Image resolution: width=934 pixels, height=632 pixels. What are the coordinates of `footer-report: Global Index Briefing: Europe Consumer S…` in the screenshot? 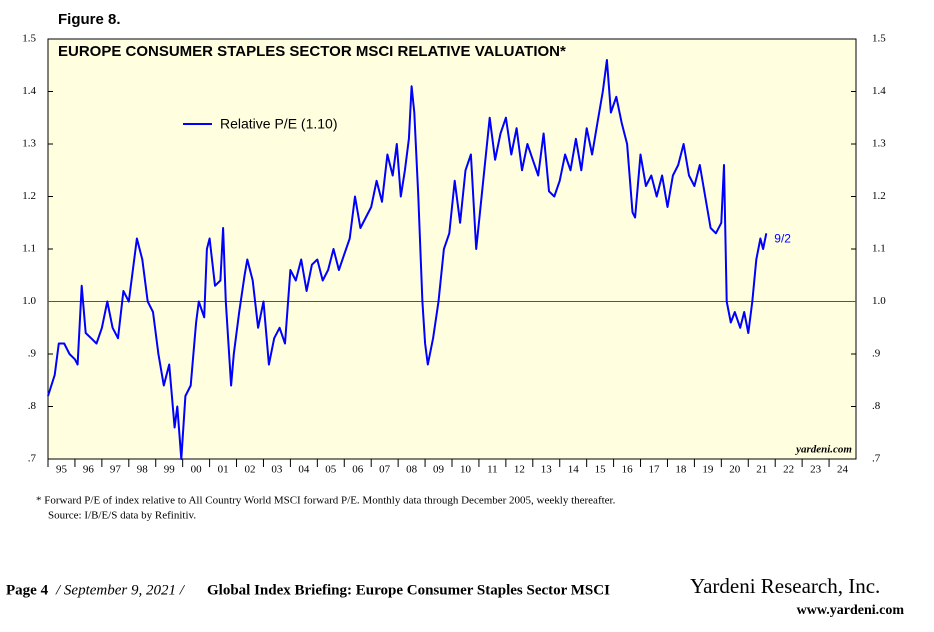 It's located at (408, 590).